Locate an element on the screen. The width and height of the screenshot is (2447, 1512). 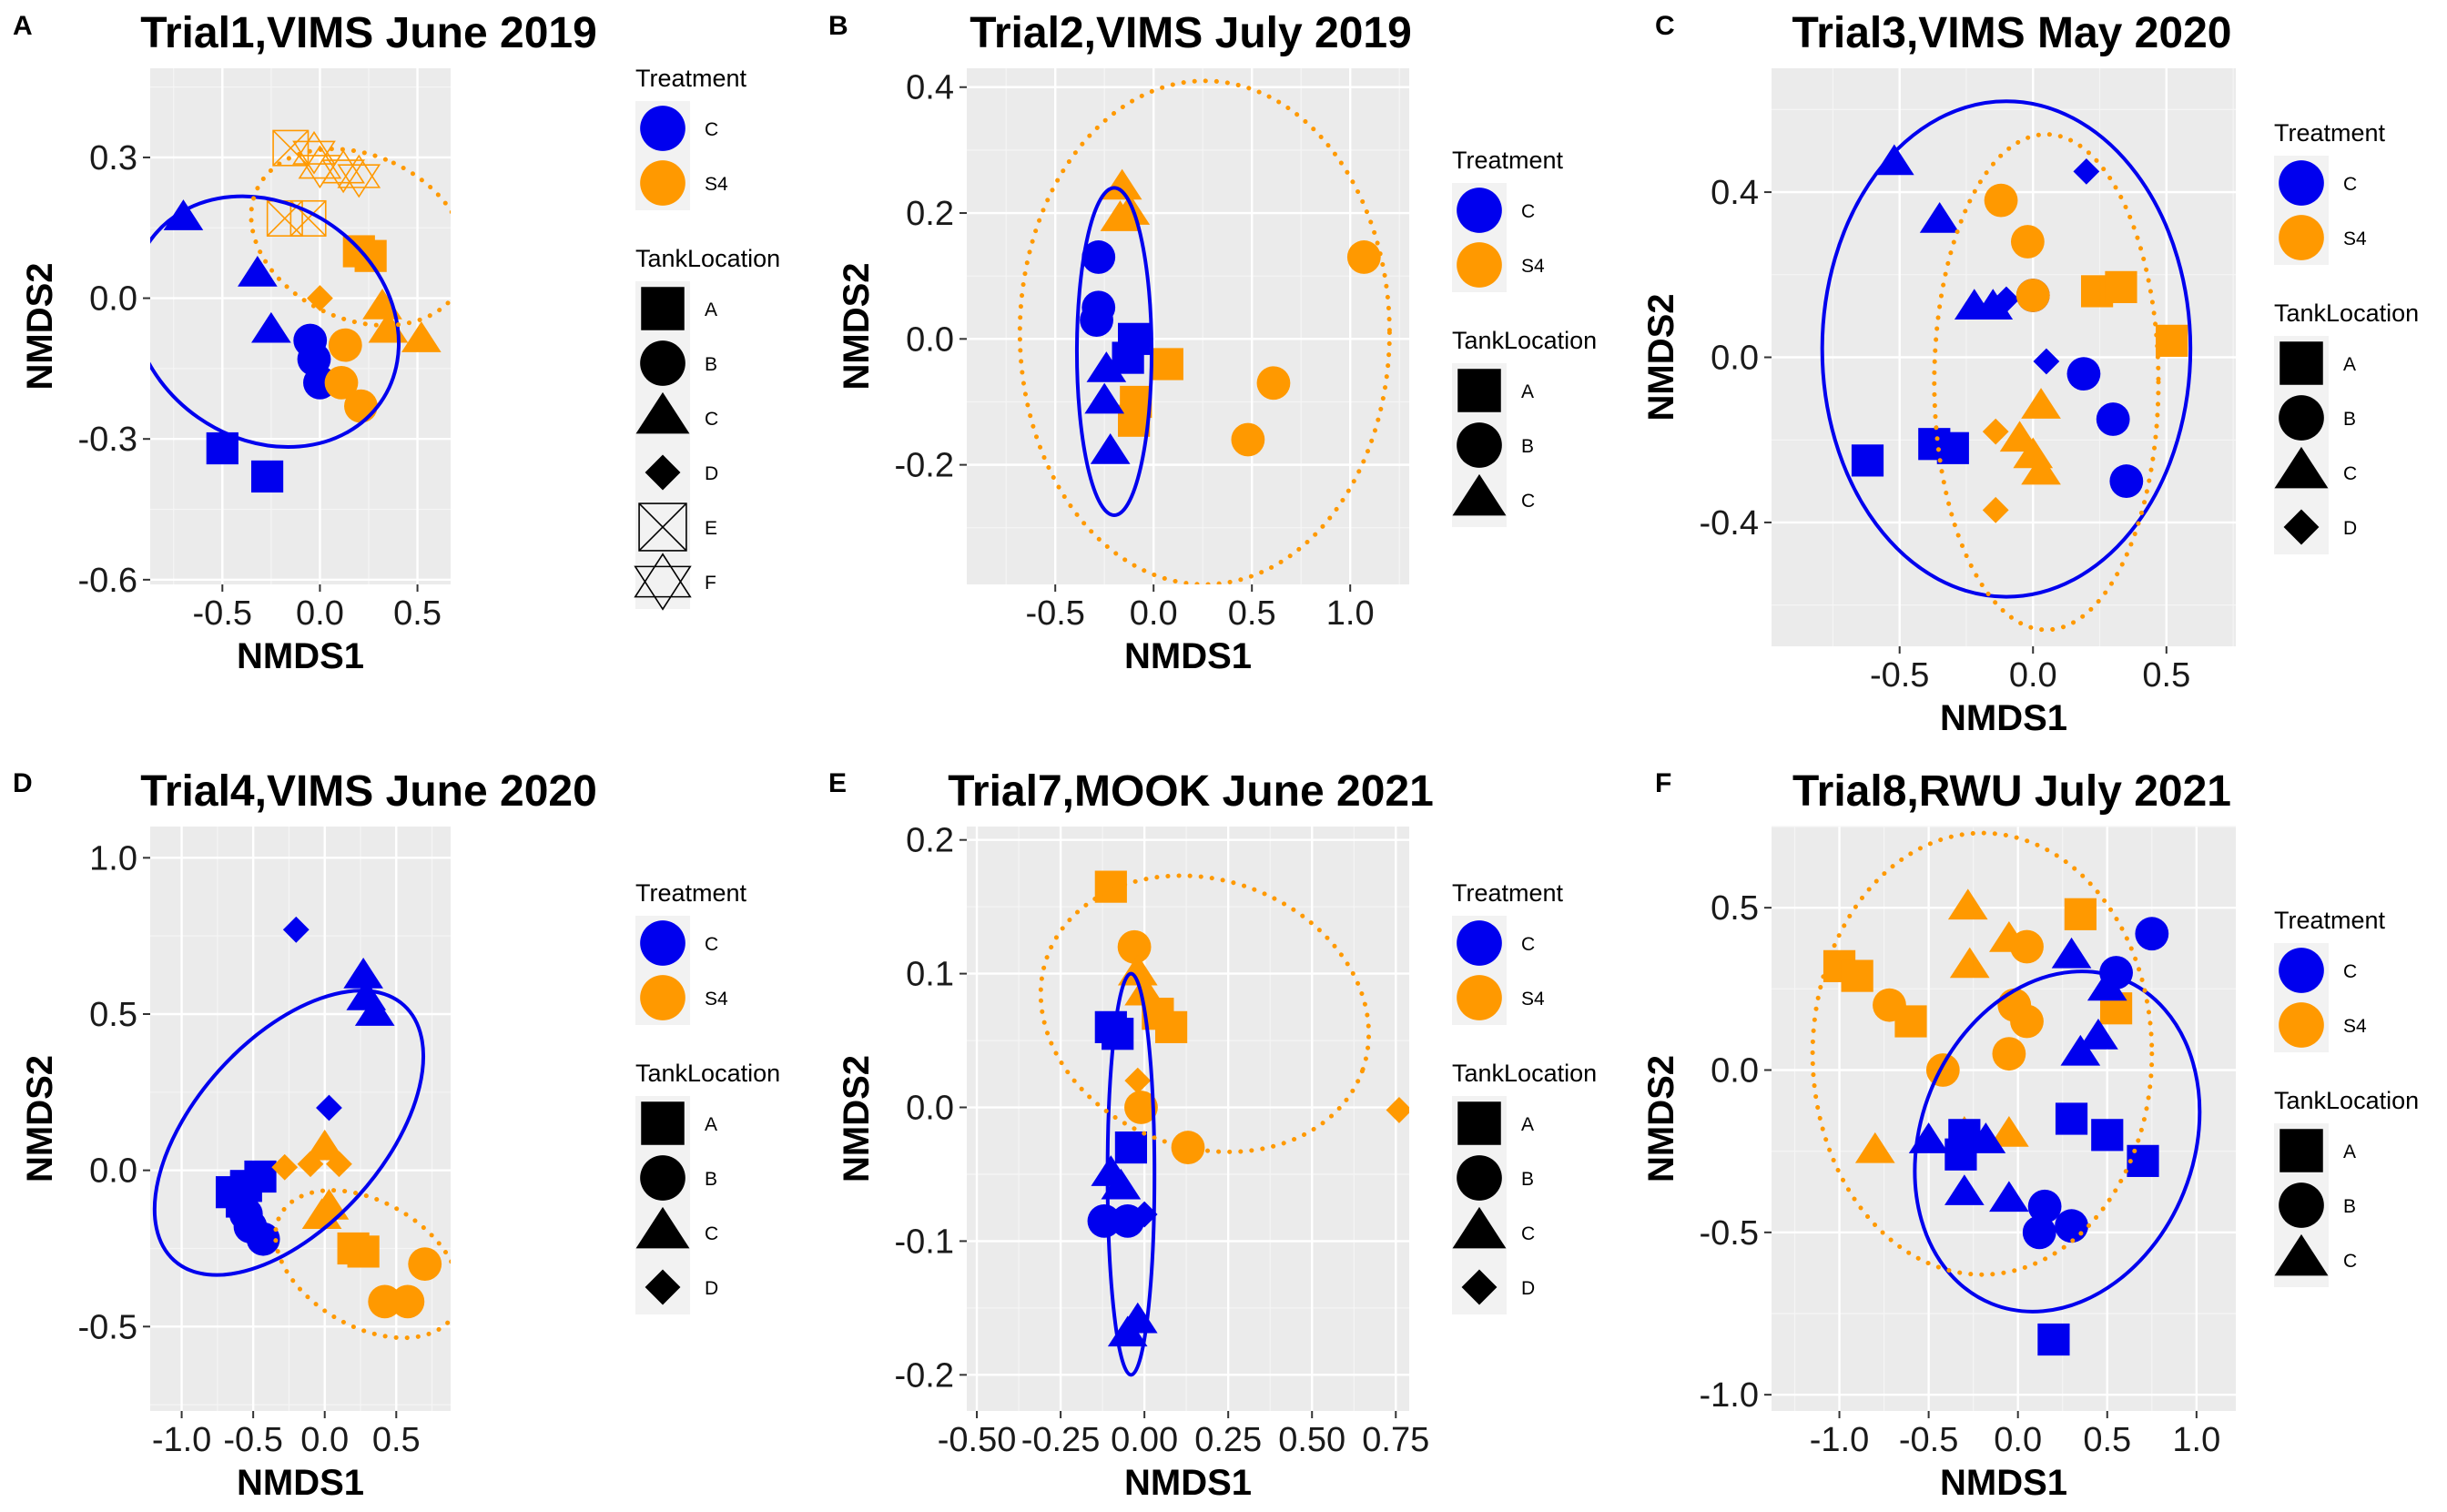
x-tick-label: -0.5 is located at coordinates (1054, 613).